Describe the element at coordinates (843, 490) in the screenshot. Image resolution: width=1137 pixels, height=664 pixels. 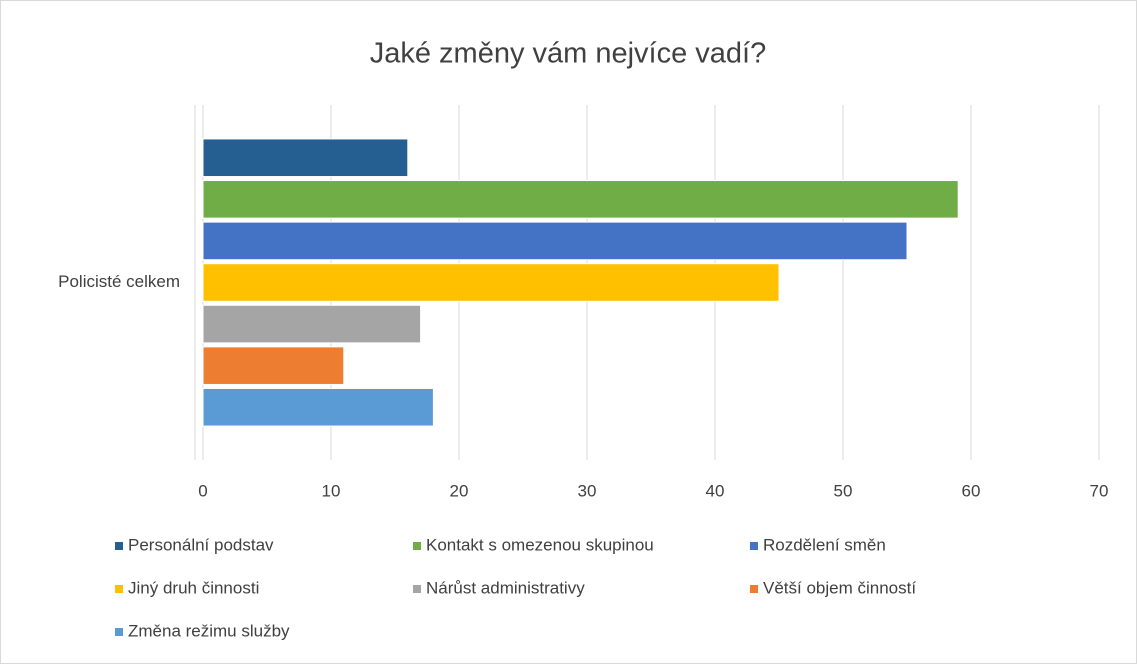
I see `x-tick-label: 50` at that location.